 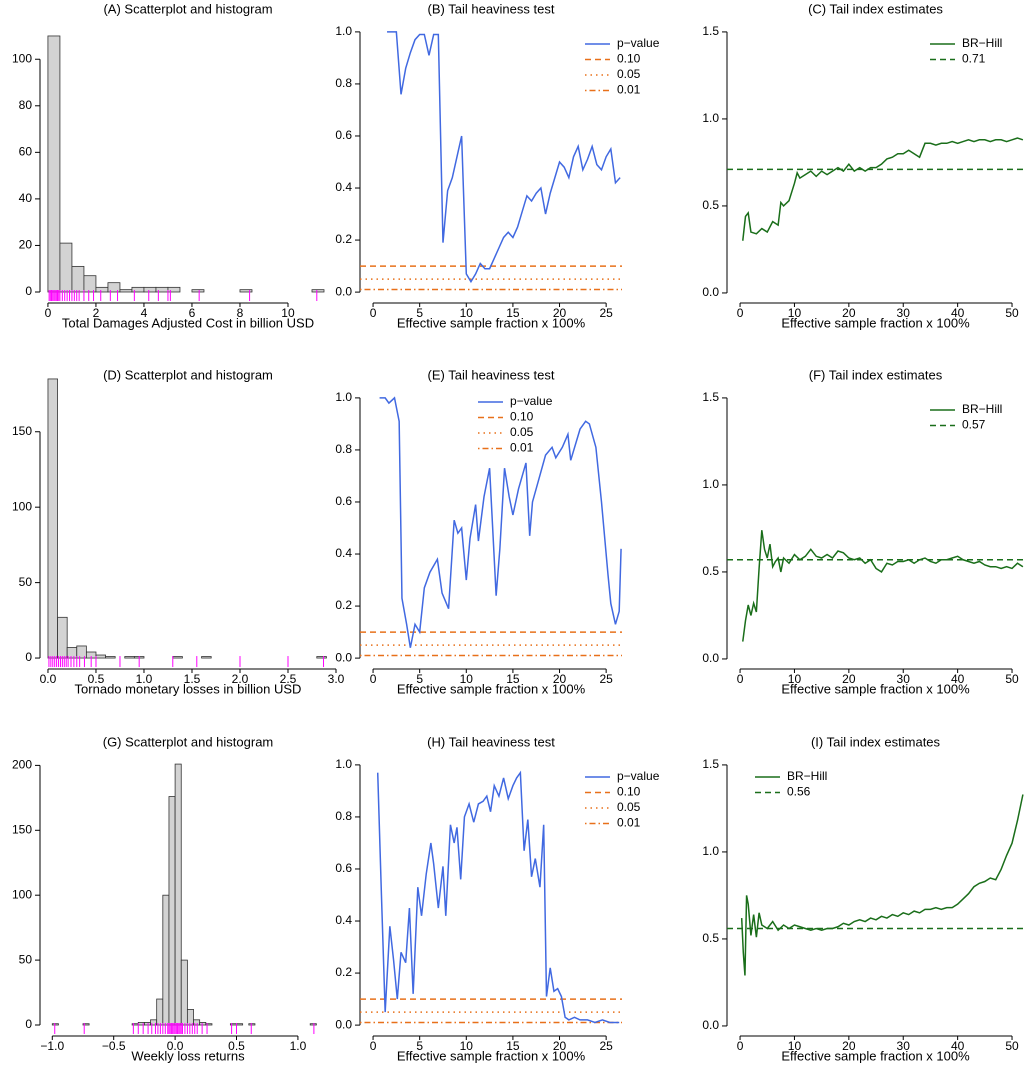 I want to click on y-tick-label: 0.2, so click(x=343, y=239).